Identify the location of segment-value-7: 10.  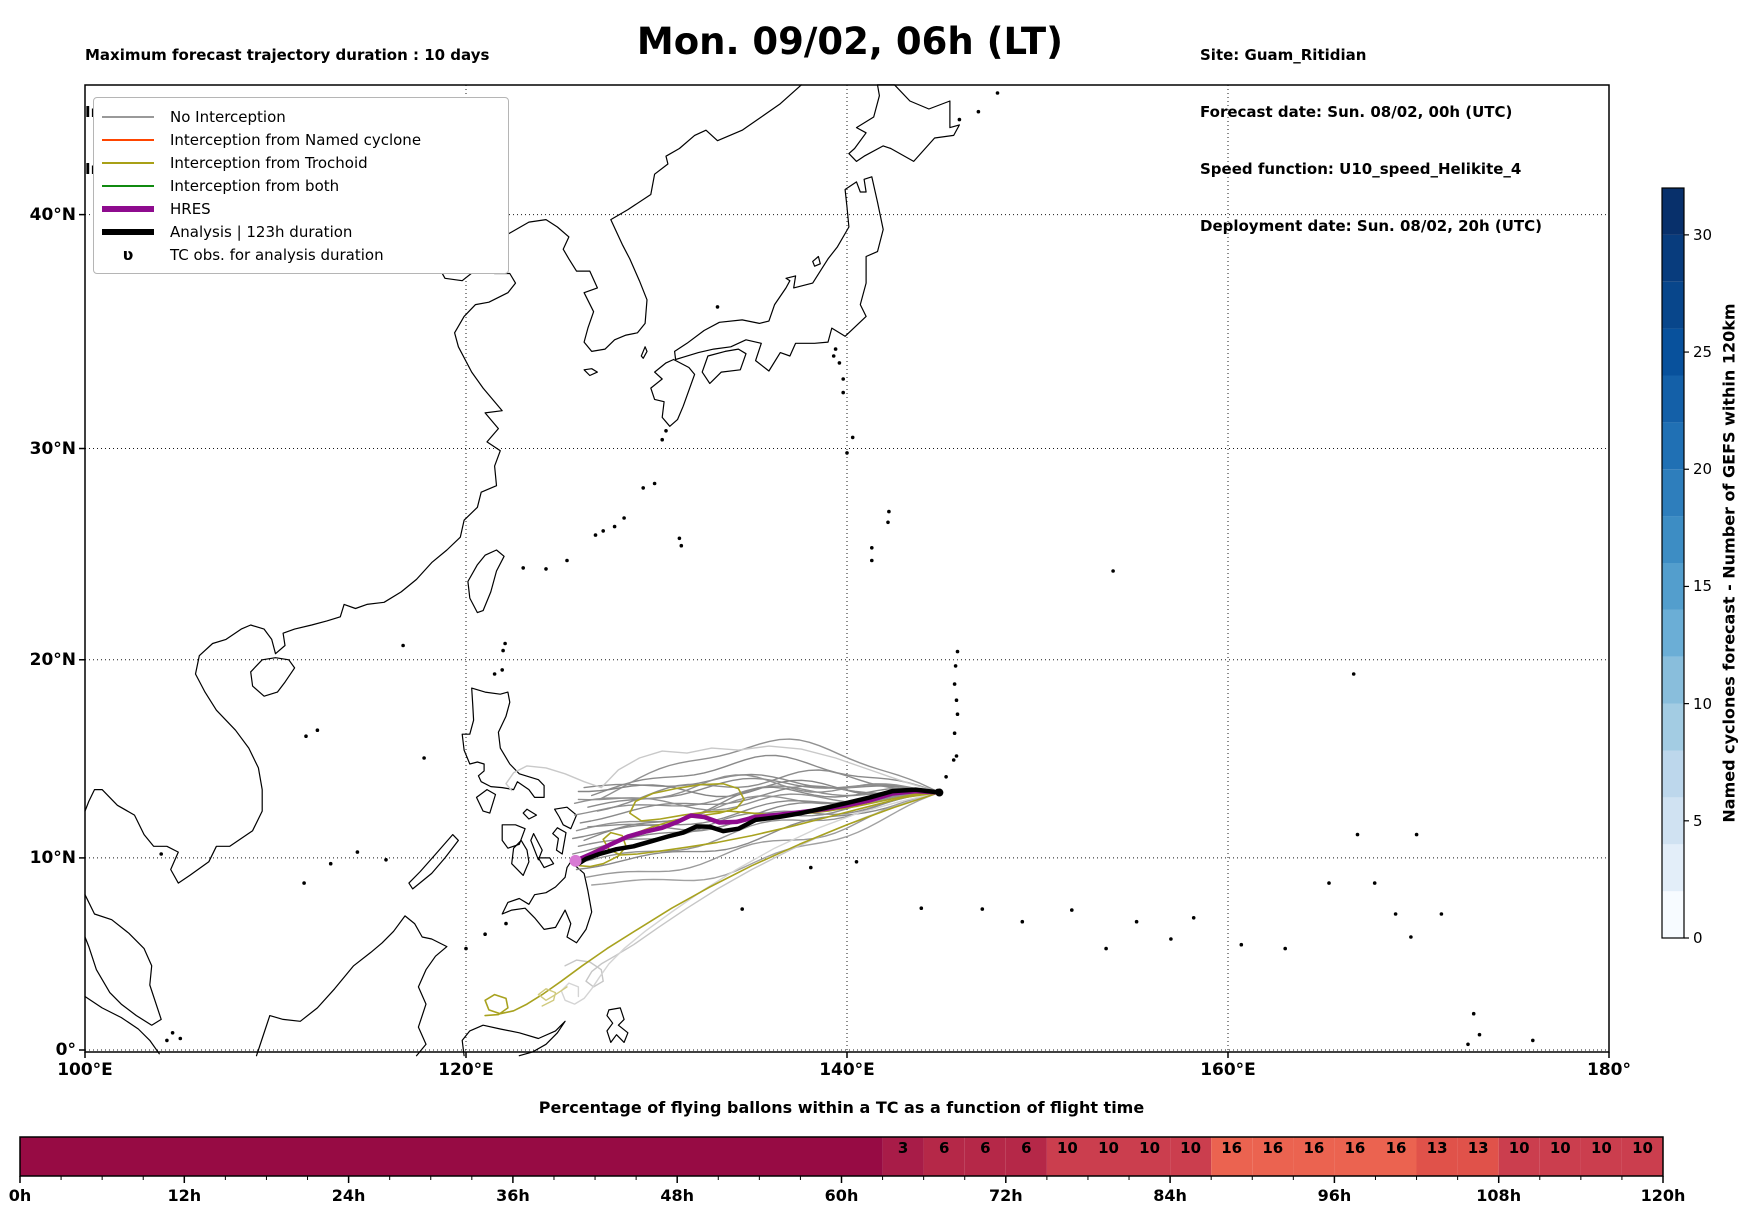
(1150, 1148).